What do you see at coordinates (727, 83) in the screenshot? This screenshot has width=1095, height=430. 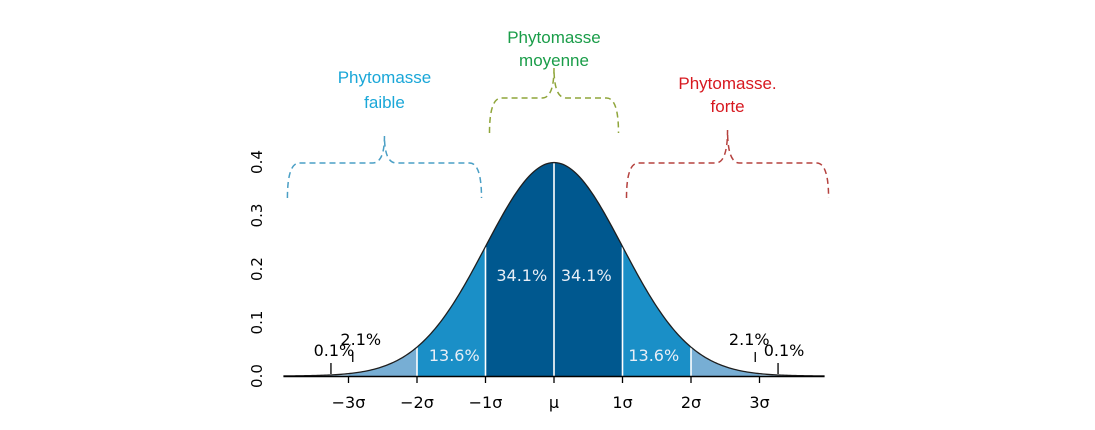 I see `group-label: Phytomasse.` at bounding box center [727, 83].